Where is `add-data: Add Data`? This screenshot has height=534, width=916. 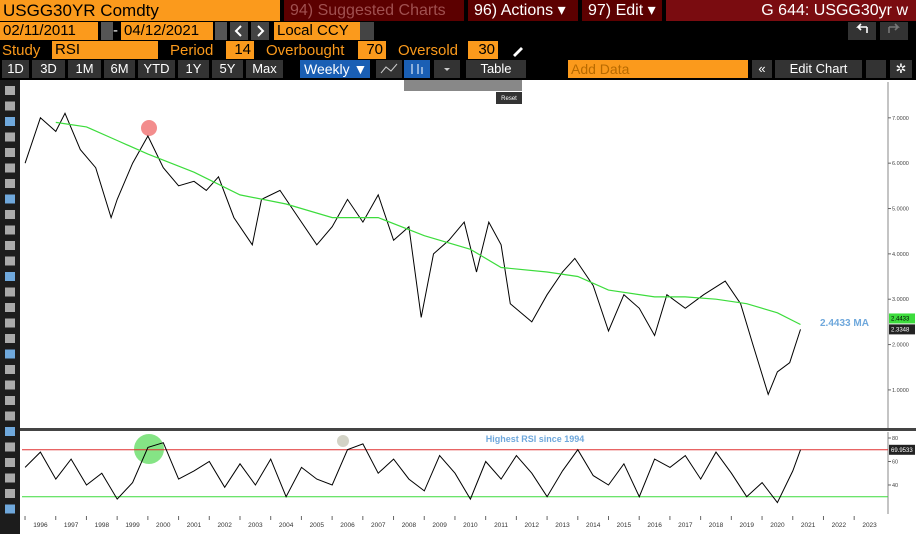 add-data: Add Data is located at coordinates (658, 69).